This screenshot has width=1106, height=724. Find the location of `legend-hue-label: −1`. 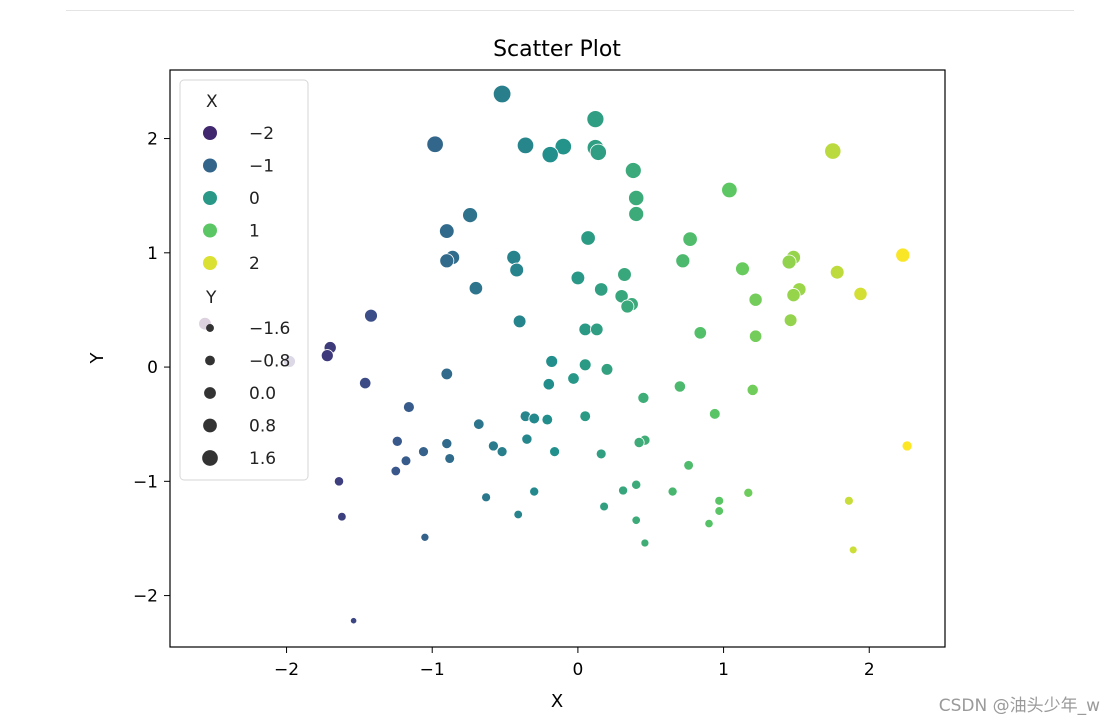

legend-hue-label: −1 is located at coordinates (261, 167).